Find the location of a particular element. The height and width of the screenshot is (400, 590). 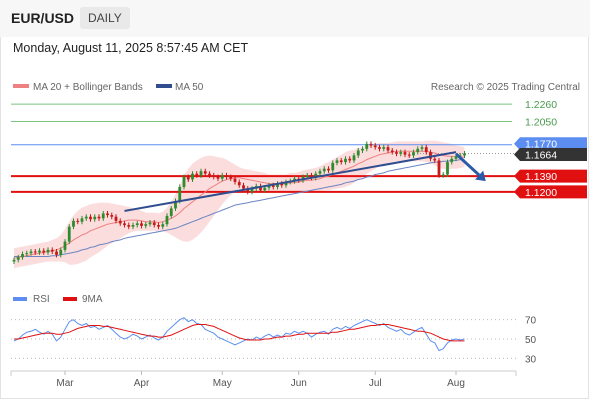

rsi-legend-label: RSI is located at coordinates (41, 299).